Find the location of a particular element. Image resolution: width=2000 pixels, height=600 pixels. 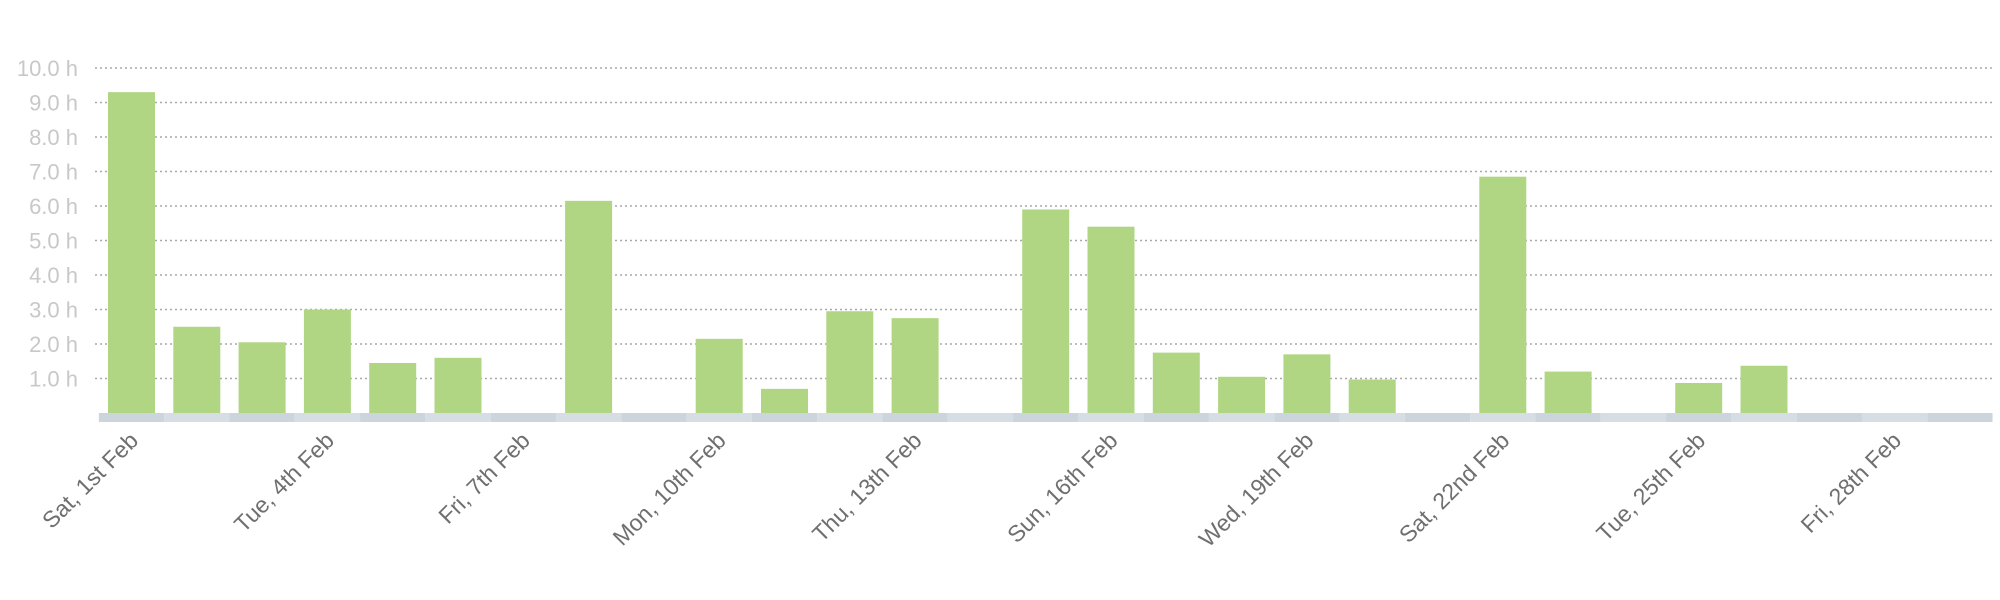

y-tick-label: 2.0 h is located at coordinates (53, 344).